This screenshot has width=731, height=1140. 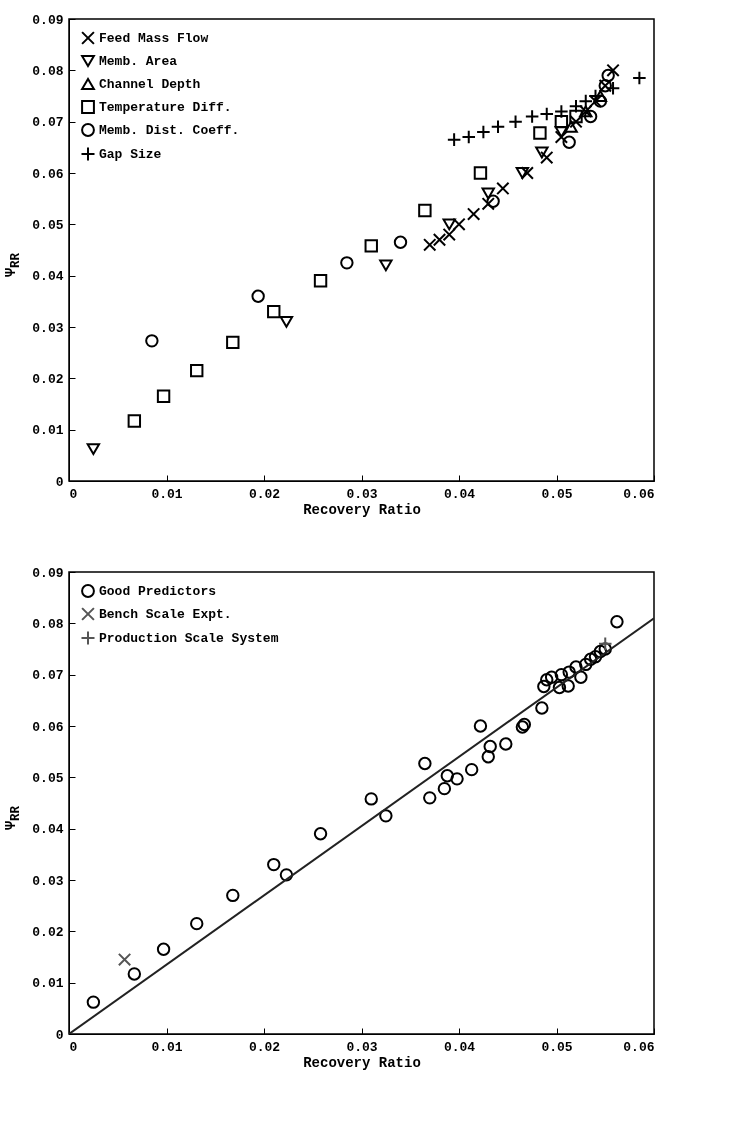 I want to click on legend-label: Bench Scale Expt., so click(x=165, y=614).